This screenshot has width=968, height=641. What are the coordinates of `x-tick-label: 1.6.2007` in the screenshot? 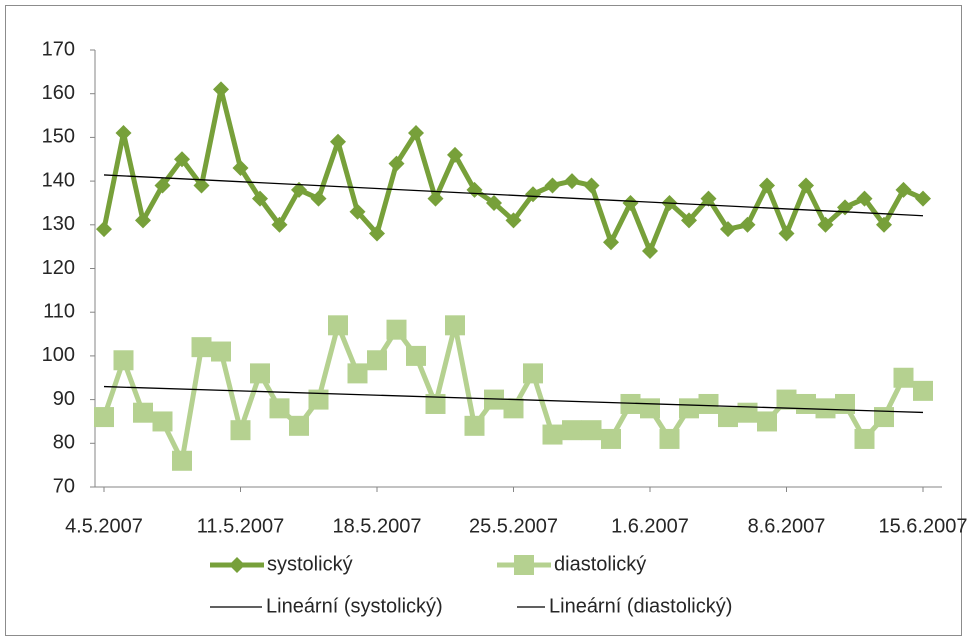 It's located at (650, 526).